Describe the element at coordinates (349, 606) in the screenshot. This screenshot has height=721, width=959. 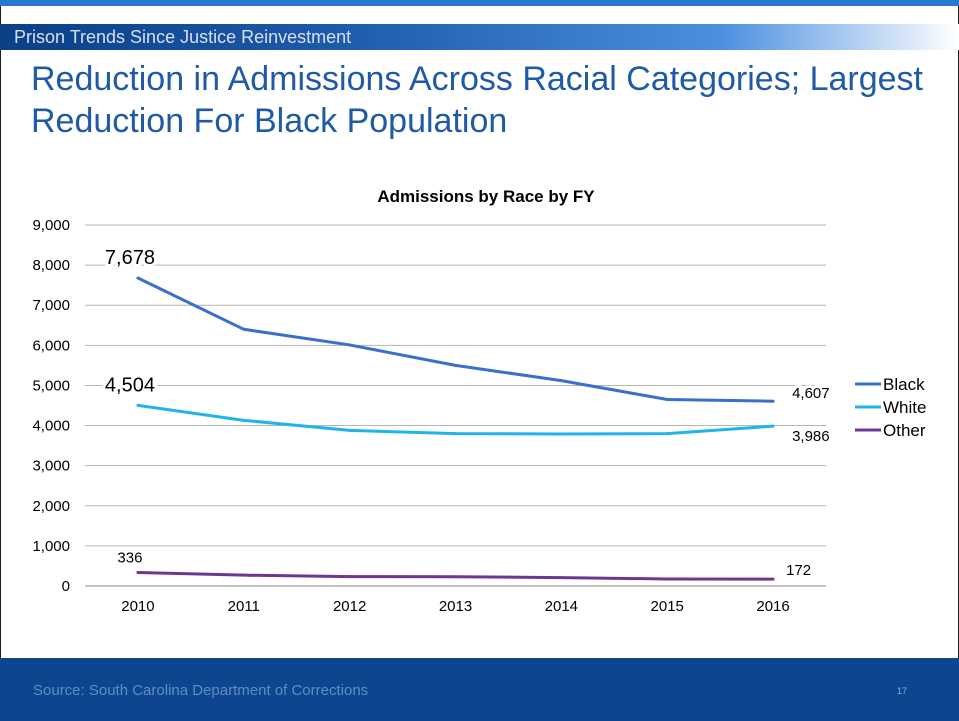
I see `x-tick-label: 2012` at that location.